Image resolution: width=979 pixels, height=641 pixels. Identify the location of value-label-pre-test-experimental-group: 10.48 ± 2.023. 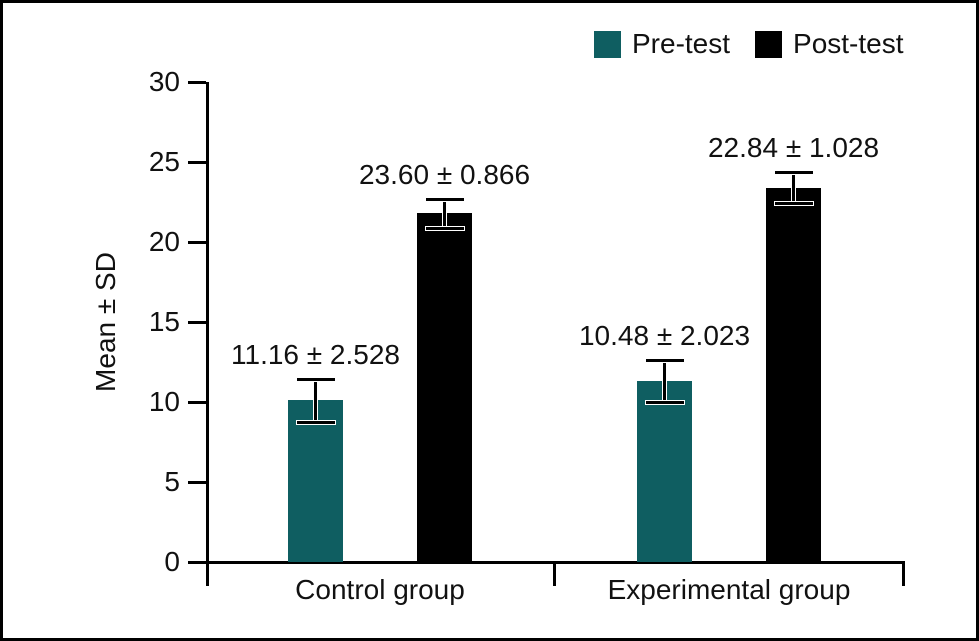
(664, 336).